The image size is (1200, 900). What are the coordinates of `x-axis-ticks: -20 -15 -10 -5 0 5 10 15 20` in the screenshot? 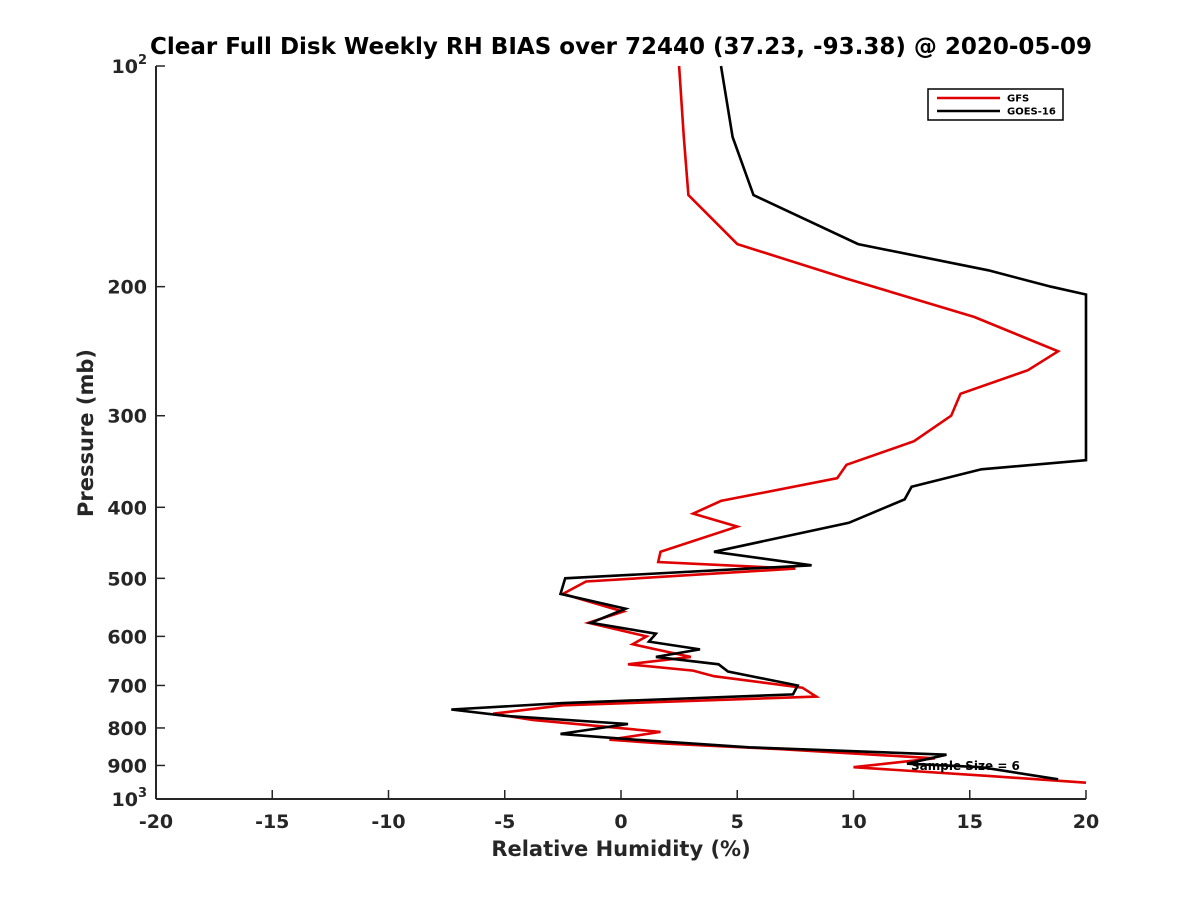 It's located at (619, 811).